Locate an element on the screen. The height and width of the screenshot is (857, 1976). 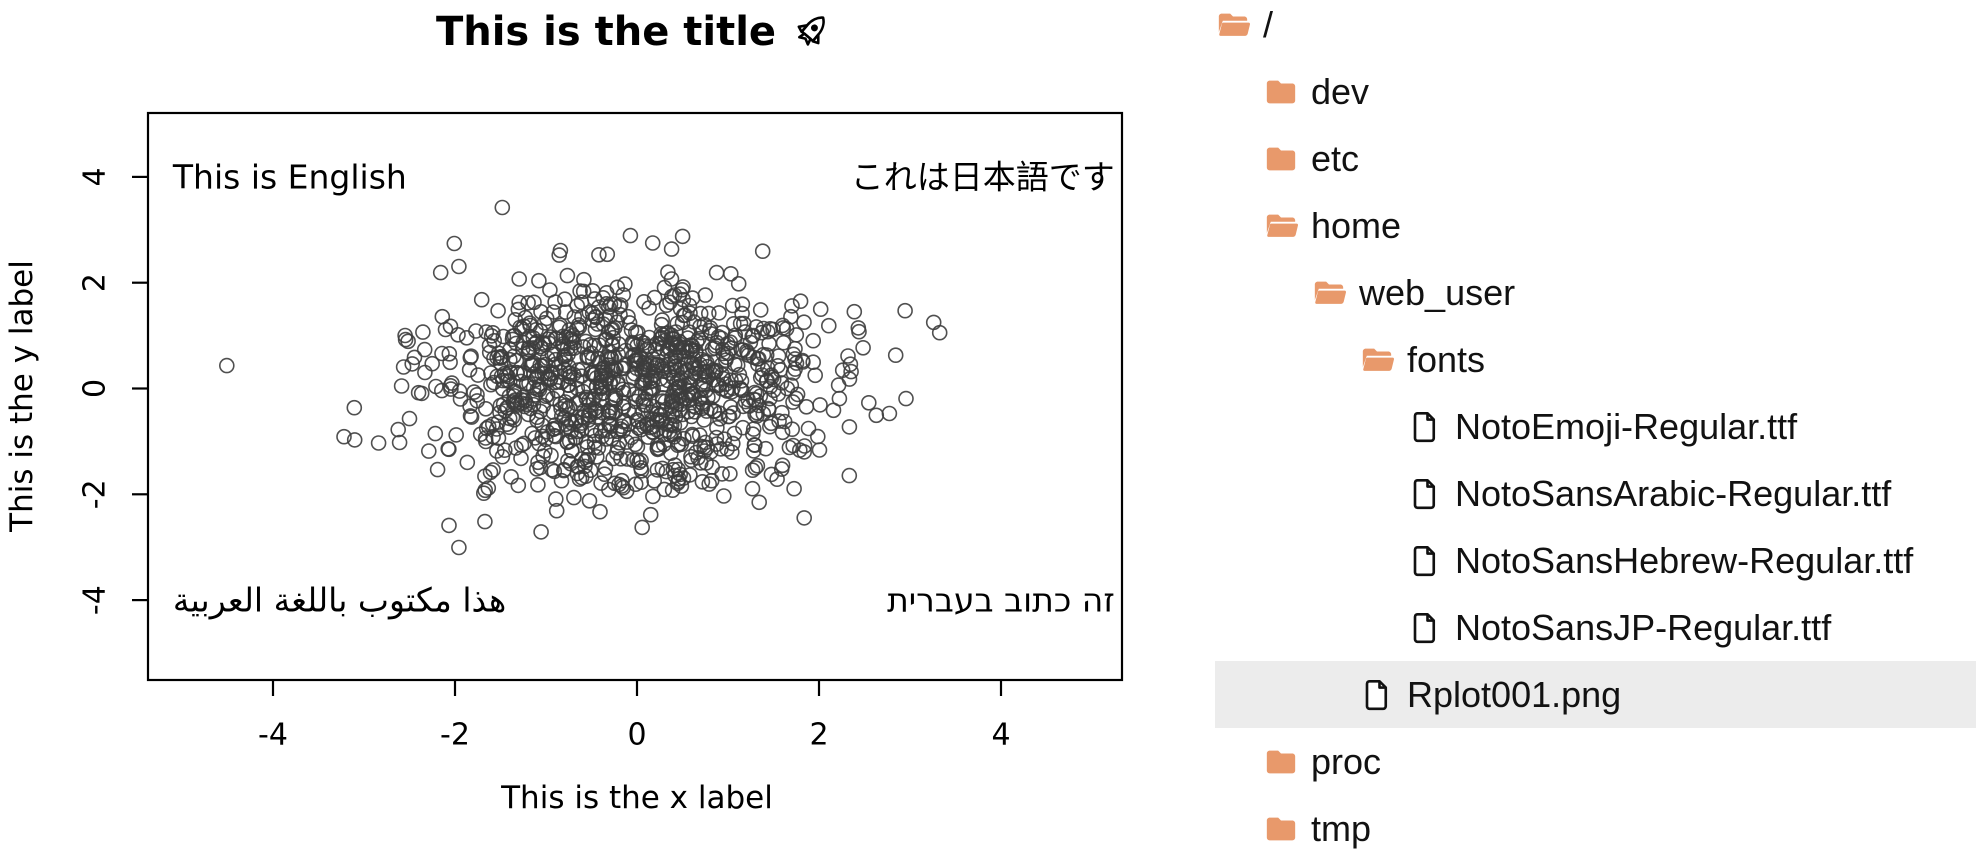
tree-item-label: NotoSansArabic-Regular.ttf is located at coordinates (1673, 493).